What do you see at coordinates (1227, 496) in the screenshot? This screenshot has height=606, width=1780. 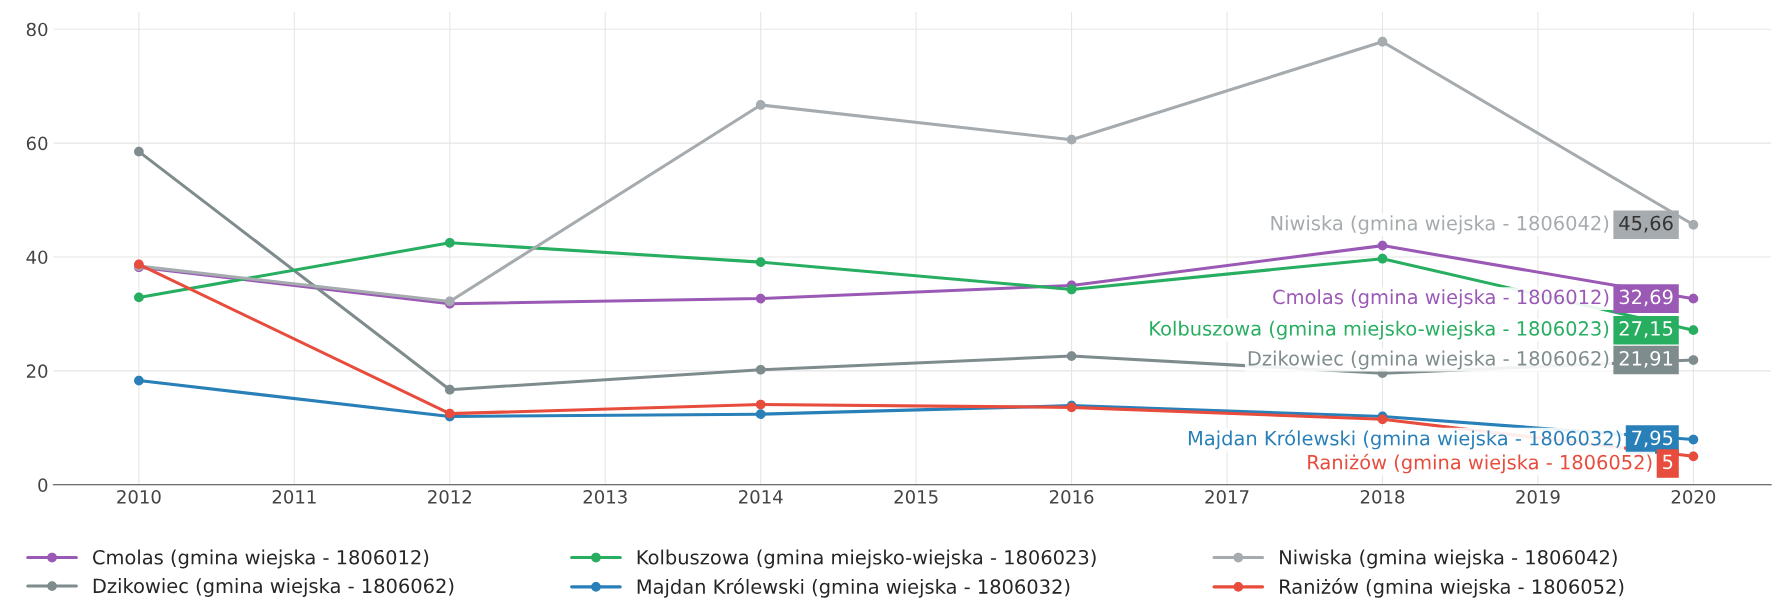 I see `x-tick-label: 2017` at bounding box center [1227, 496].